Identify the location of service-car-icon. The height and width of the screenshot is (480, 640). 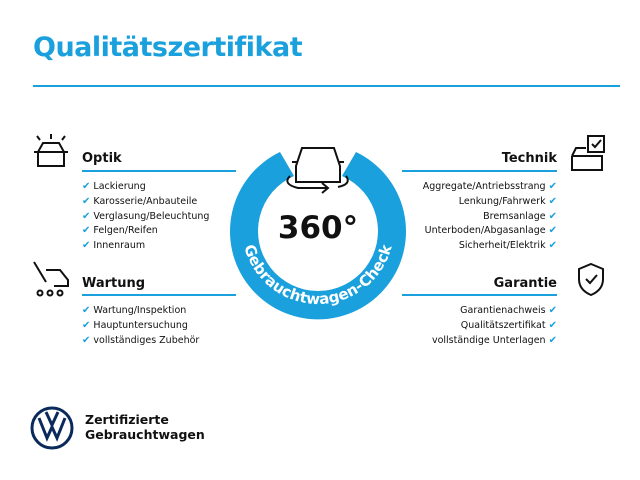
(51, 279).